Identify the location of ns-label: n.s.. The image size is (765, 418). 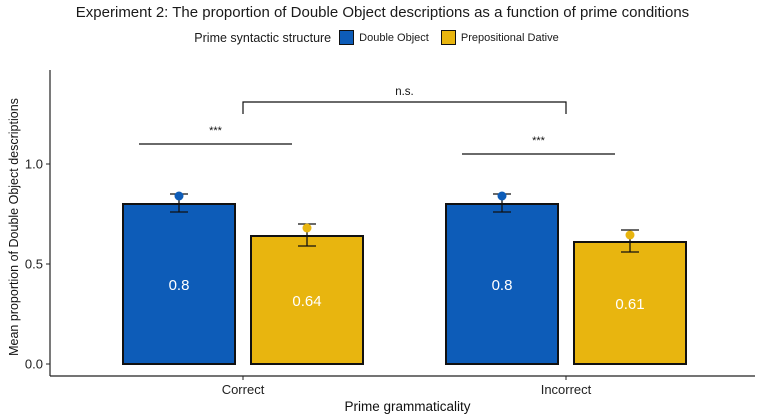
(404, 92).